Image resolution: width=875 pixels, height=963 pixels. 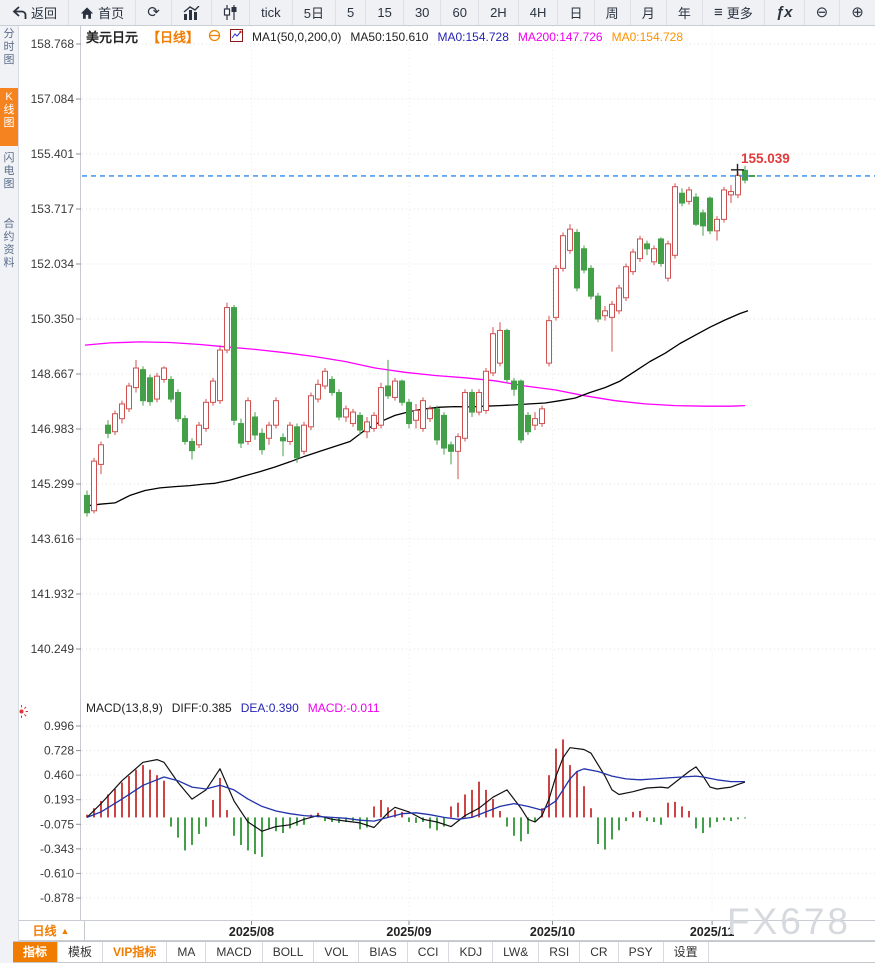 I want to click on tab-vip-indicator: VIP指标, so click(x=135, y=952).